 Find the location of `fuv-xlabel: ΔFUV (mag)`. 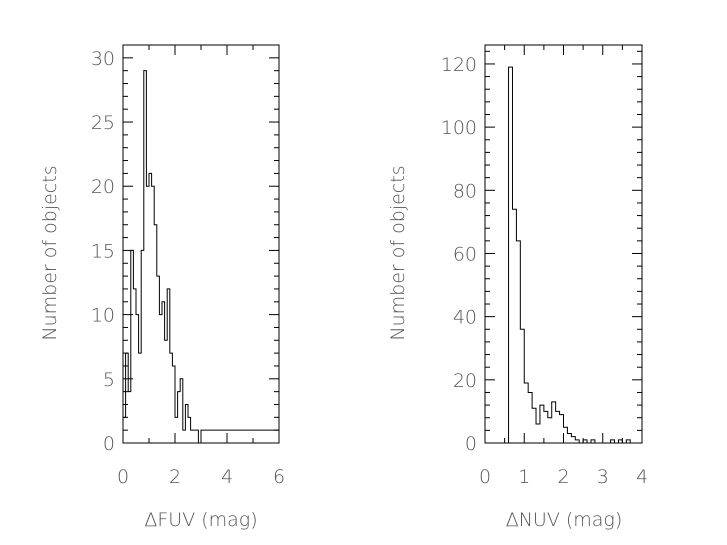

fuv-xlabel: ΔFUV (mag) is located at coordinates (200, 520).